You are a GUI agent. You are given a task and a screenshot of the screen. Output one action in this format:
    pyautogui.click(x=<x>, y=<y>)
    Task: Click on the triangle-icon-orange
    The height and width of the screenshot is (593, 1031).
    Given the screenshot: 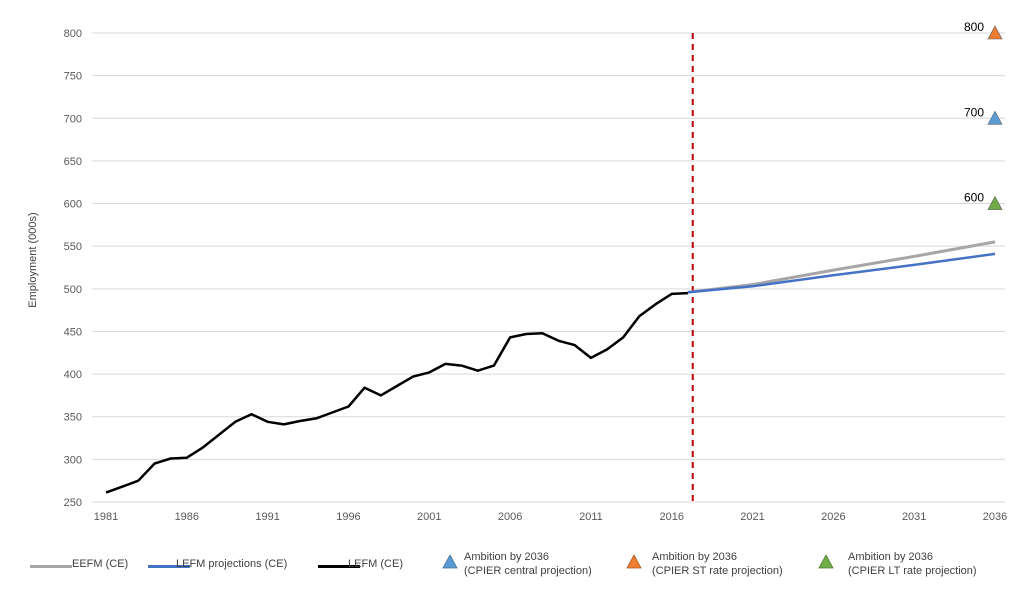 What is the action you would take?
    pyautogui.click(x=634, y=561)
    